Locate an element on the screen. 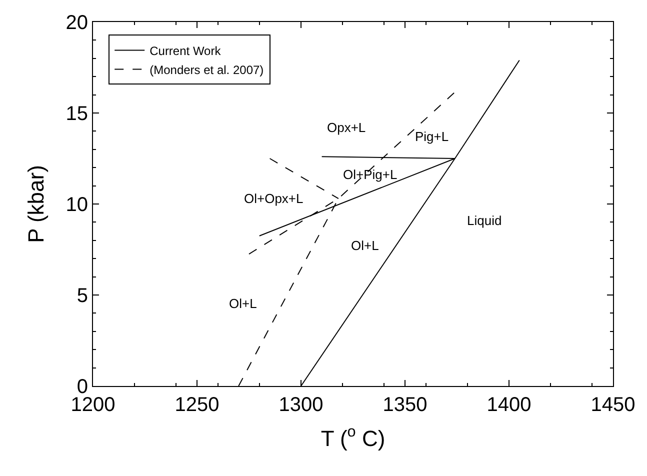  x-tick-label: 1400 is located at coordinates (509, 405).